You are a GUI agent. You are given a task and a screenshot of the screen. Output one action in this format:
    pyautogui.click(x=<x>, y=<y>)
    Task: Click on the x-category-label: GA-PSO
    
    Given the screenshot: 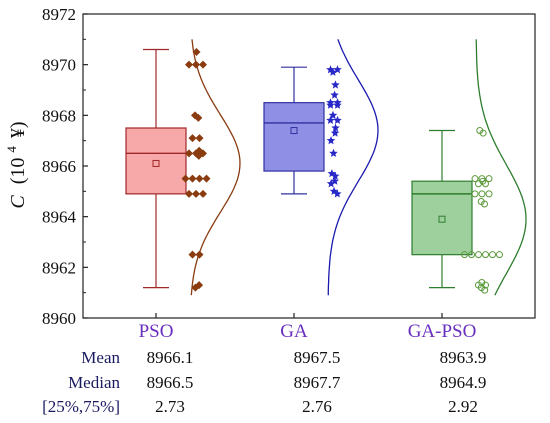 What is the action you would take?
    pyautogui.click(x=442, y=330)
    